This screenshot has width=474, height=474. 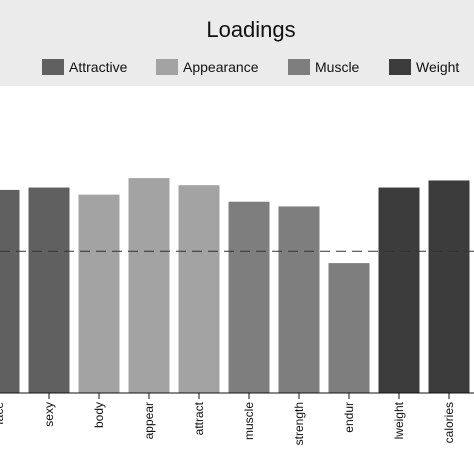 I want to click on legend-label-muscle: Muscle, so click(x=337, y=67).